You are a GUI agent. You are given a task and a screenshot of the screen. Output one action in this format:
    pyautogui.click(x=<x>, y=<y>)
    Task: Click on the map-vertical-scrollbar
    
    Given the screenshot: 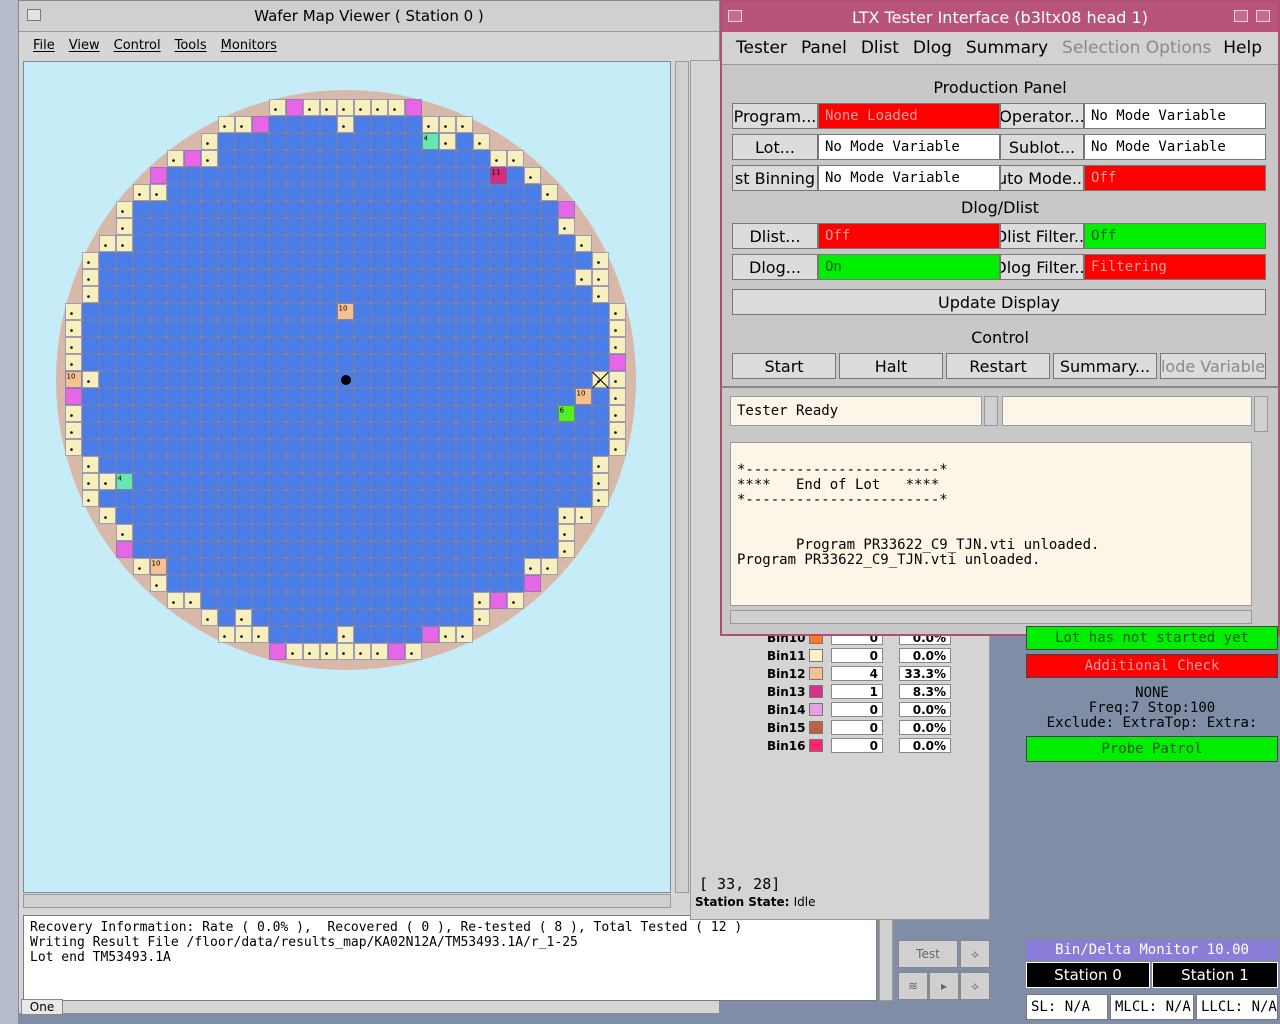 What is the action you would take?
    pyautogui.click(x=682, y=477)
    